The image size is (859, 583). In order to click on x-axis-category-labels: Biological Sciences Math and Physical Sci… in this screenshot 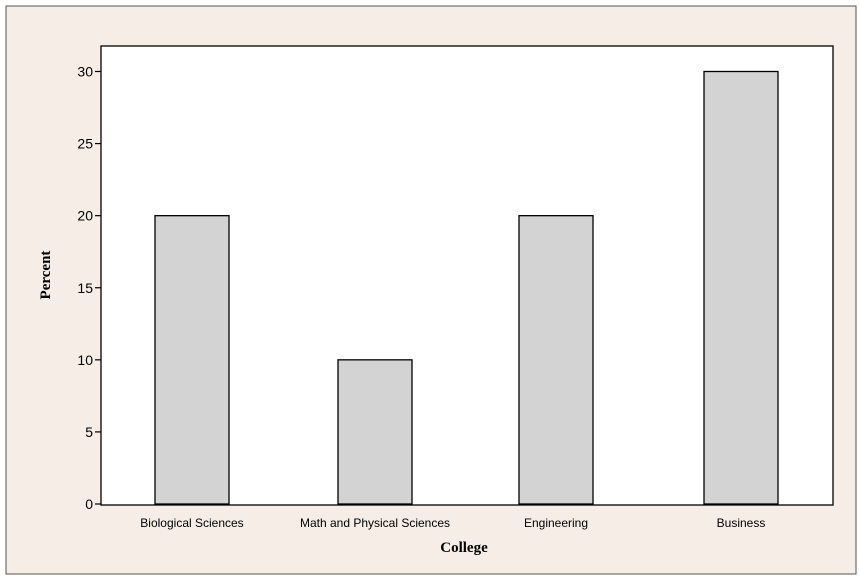, I will do `click(452, 523)`.